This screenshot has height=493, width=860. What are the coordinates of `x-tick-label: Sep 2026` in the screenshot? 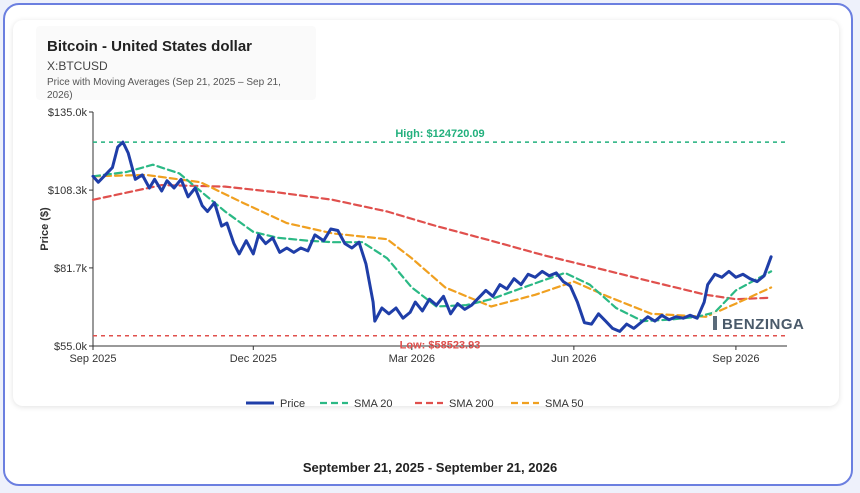 It's located at (735, 359).